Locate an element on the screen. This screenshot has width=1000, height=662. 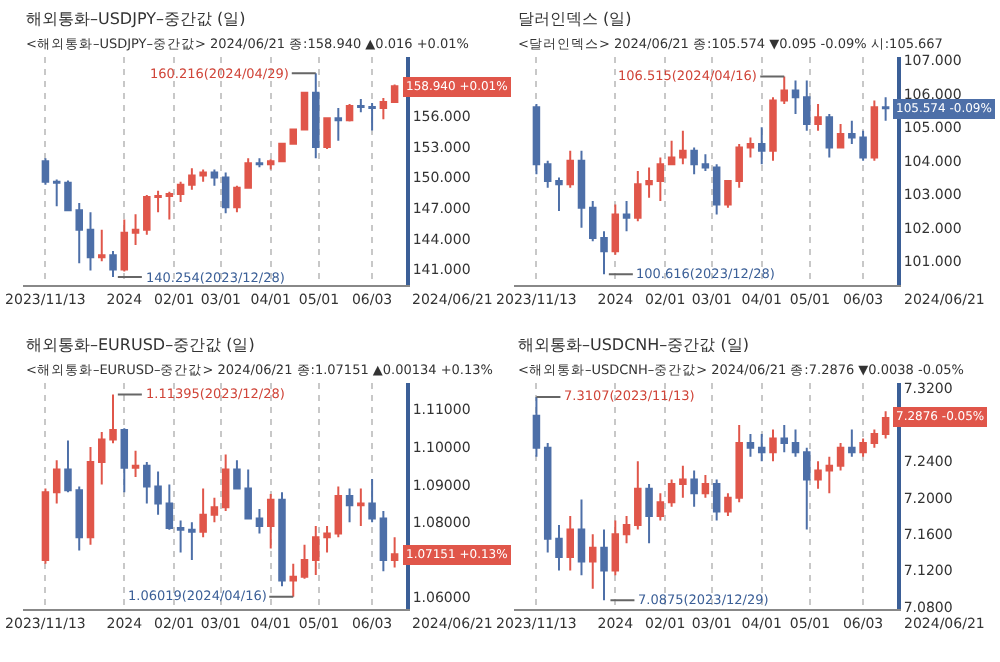
chart-title: 해외통화–USDCNH–중간값 (일) is located at coordinates (633, 345).